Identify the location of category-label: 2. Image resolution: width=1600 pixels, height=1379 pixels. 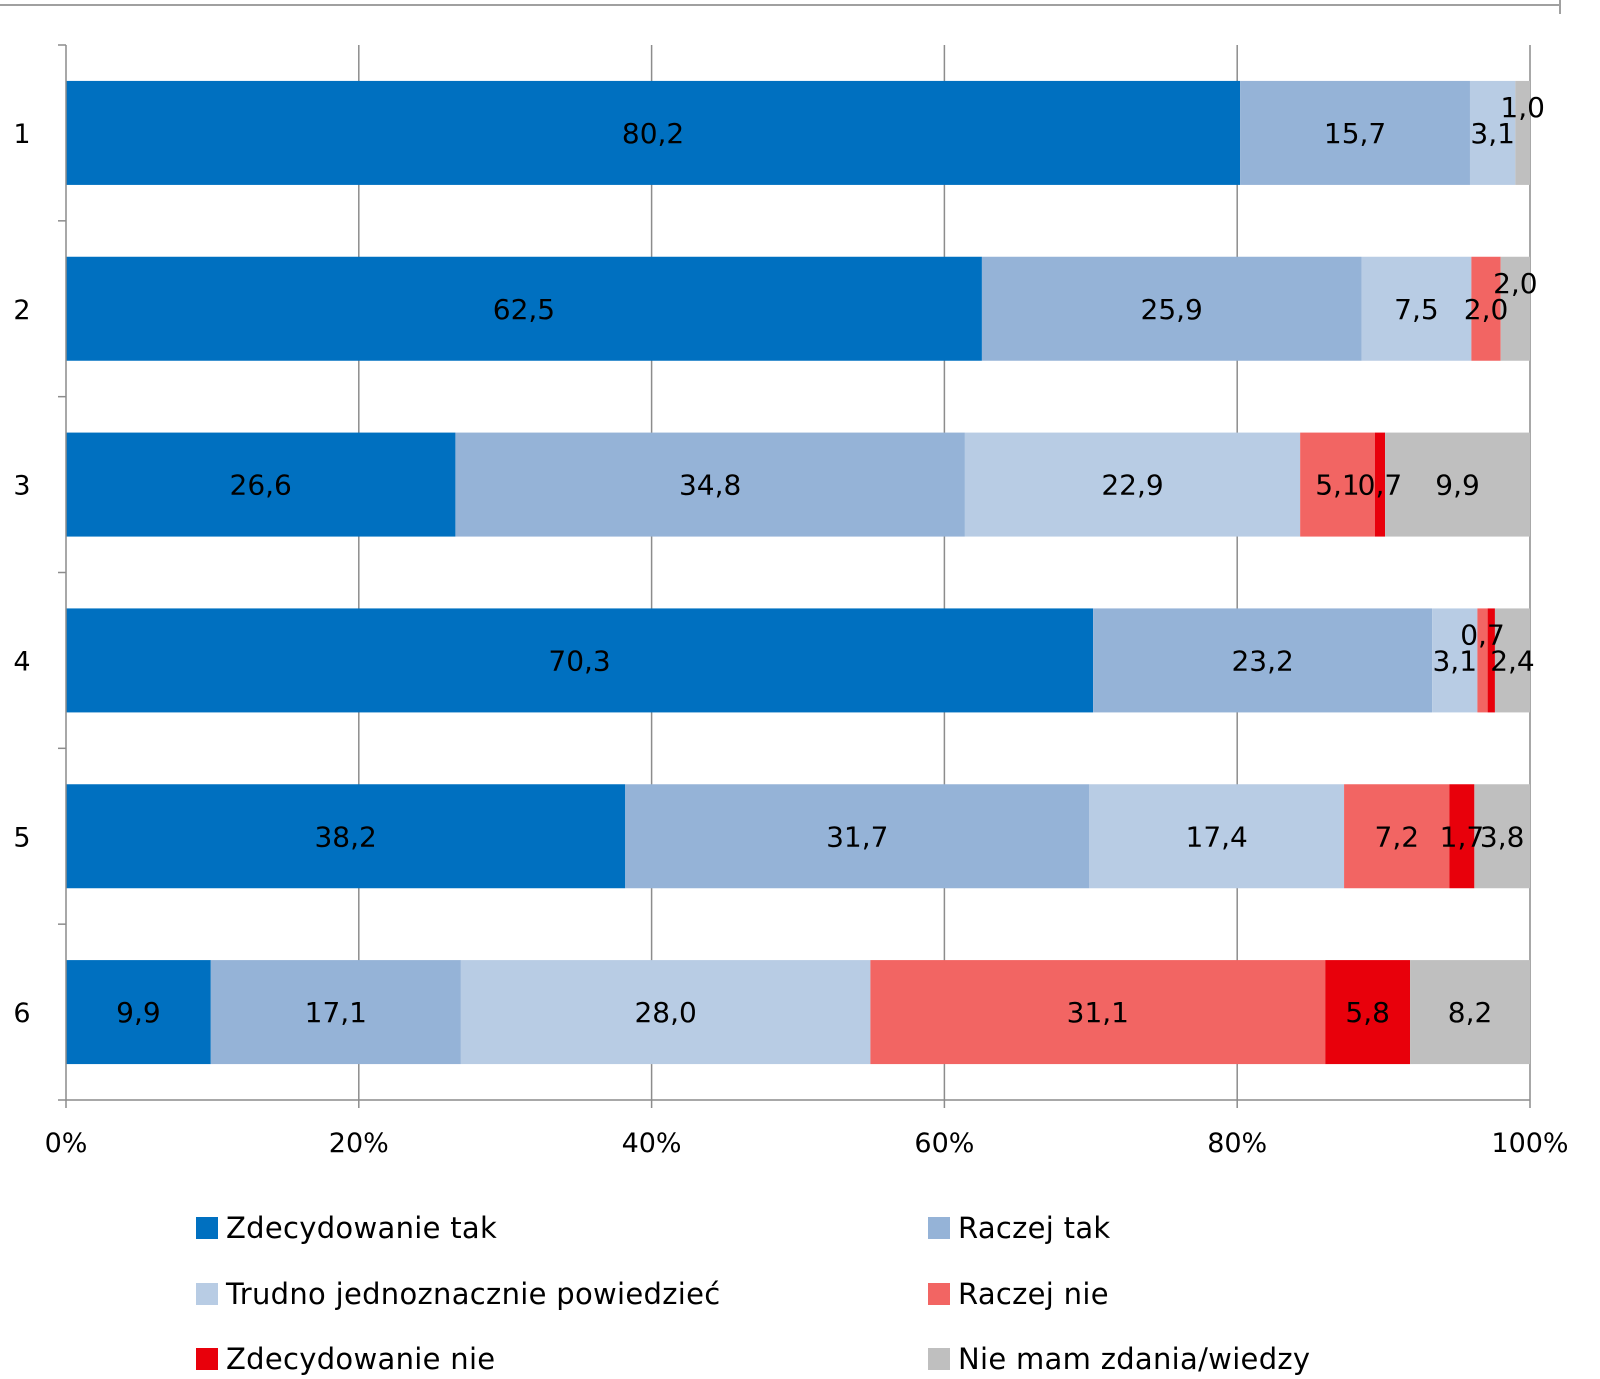
(21, 310).